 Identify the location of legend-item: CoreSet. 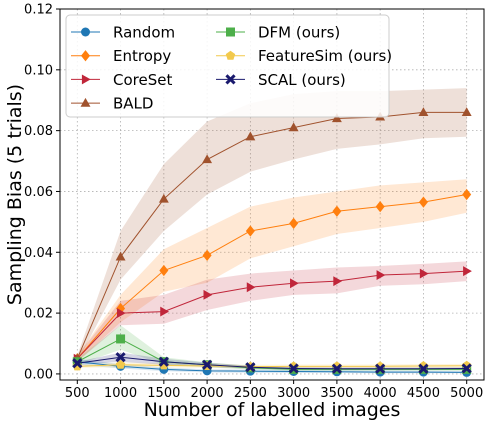
(121, 80).